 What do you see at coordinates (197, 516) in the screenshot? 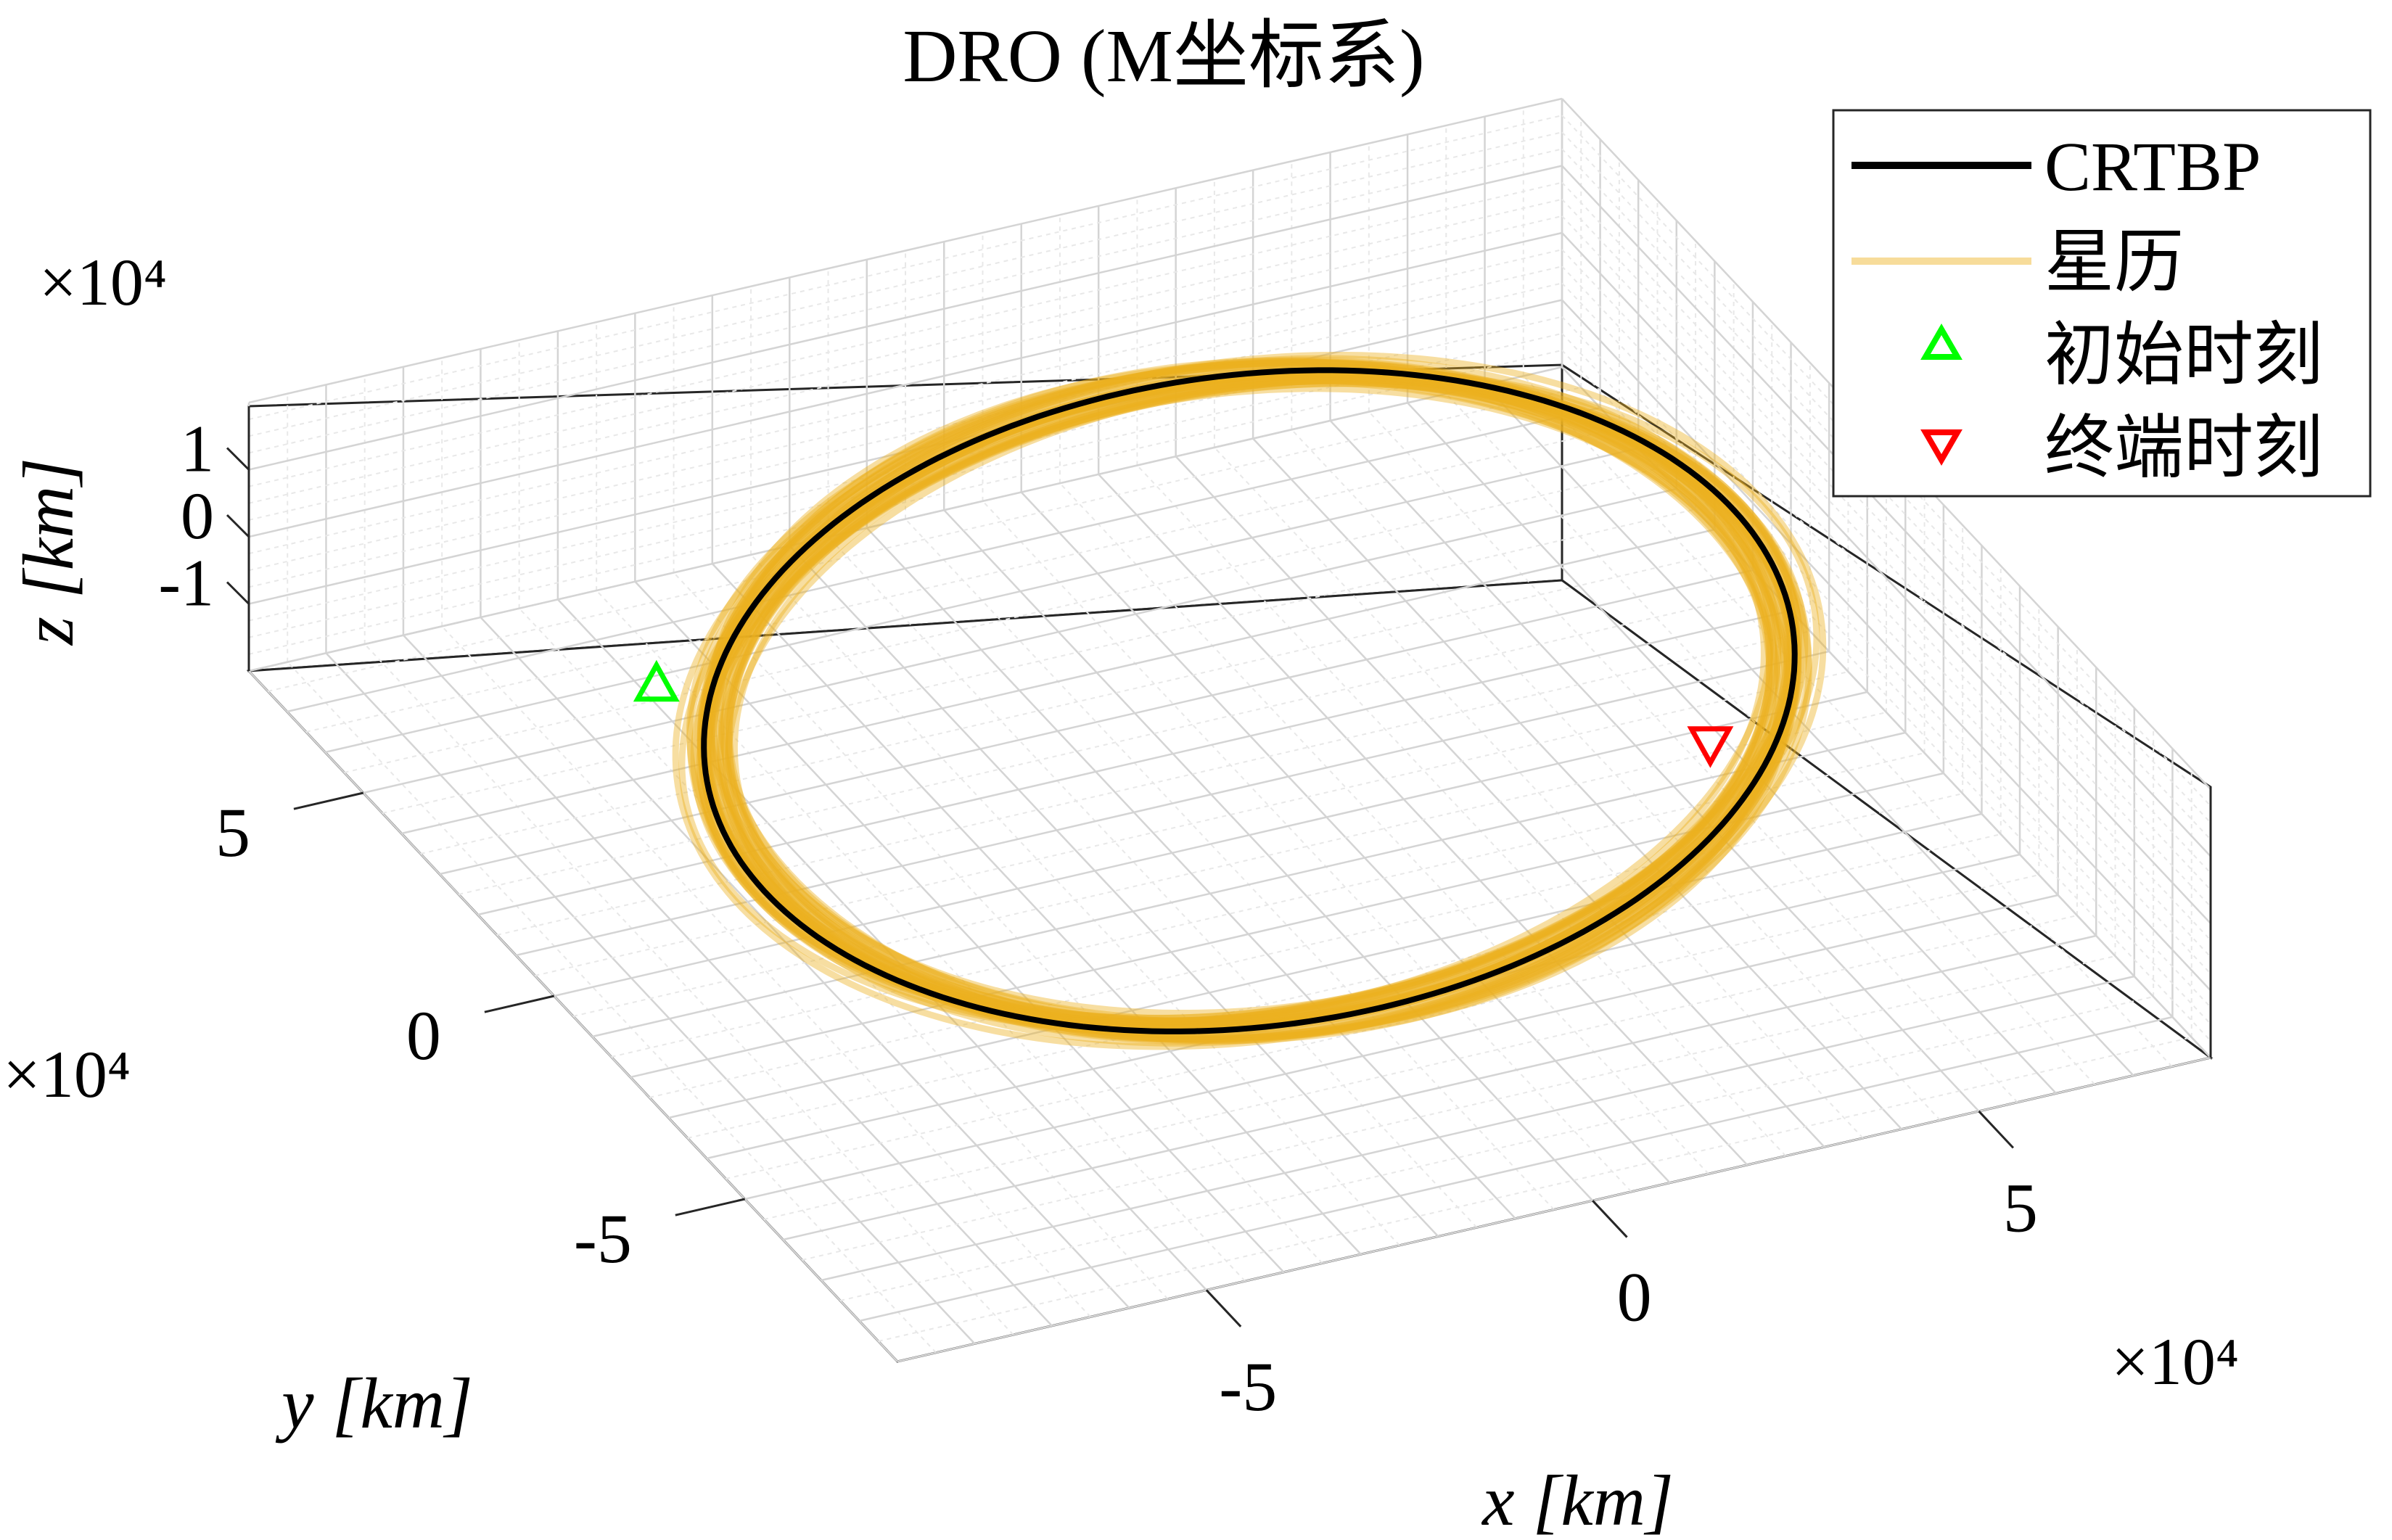
I see `z-tick-label: 0` at bounding box center [197, 516].